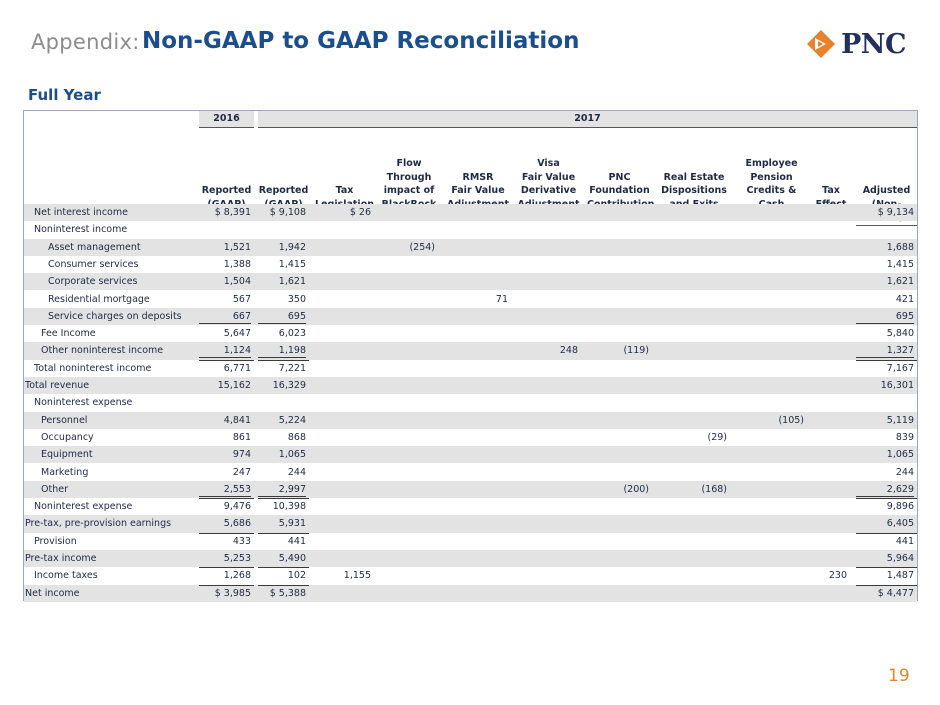 This screenshot has width=940, height=705. Describe the element at coordinates (287, 593) in the screenshot. I see `table-cell: $ 5,388` at that location.